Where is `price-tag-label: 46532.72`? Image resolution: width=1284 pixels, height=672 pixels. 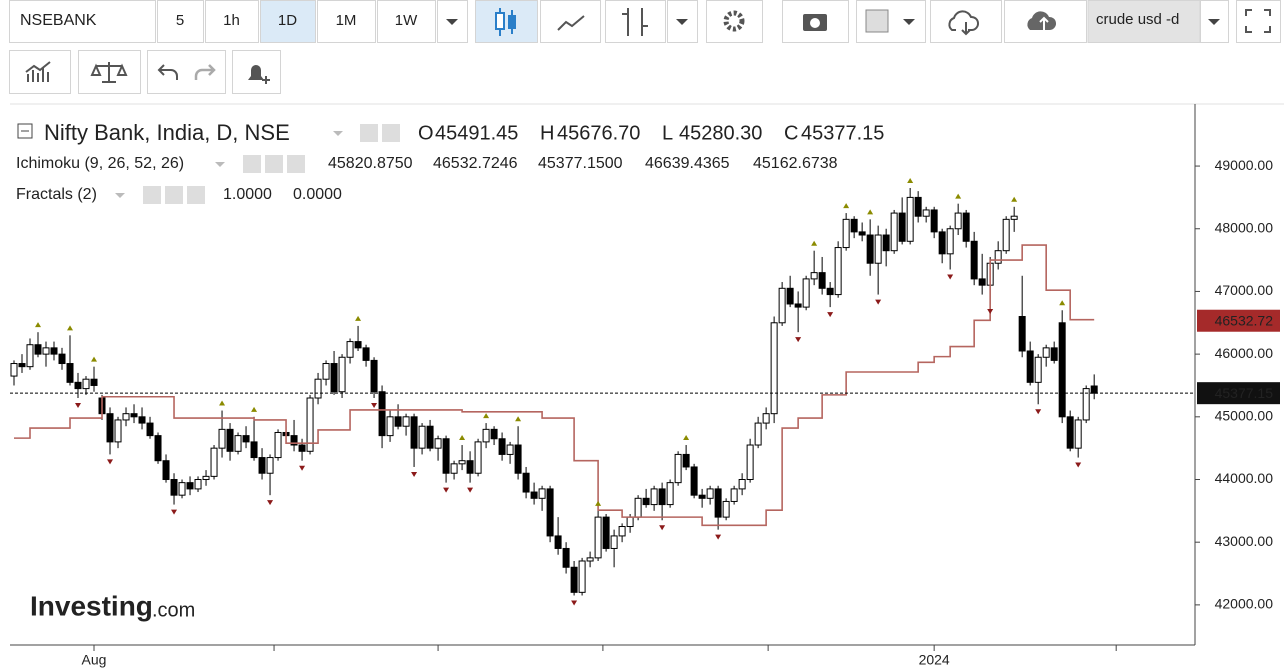 price-tag-label: 46532.72 is located at coordinates (1244, 320).